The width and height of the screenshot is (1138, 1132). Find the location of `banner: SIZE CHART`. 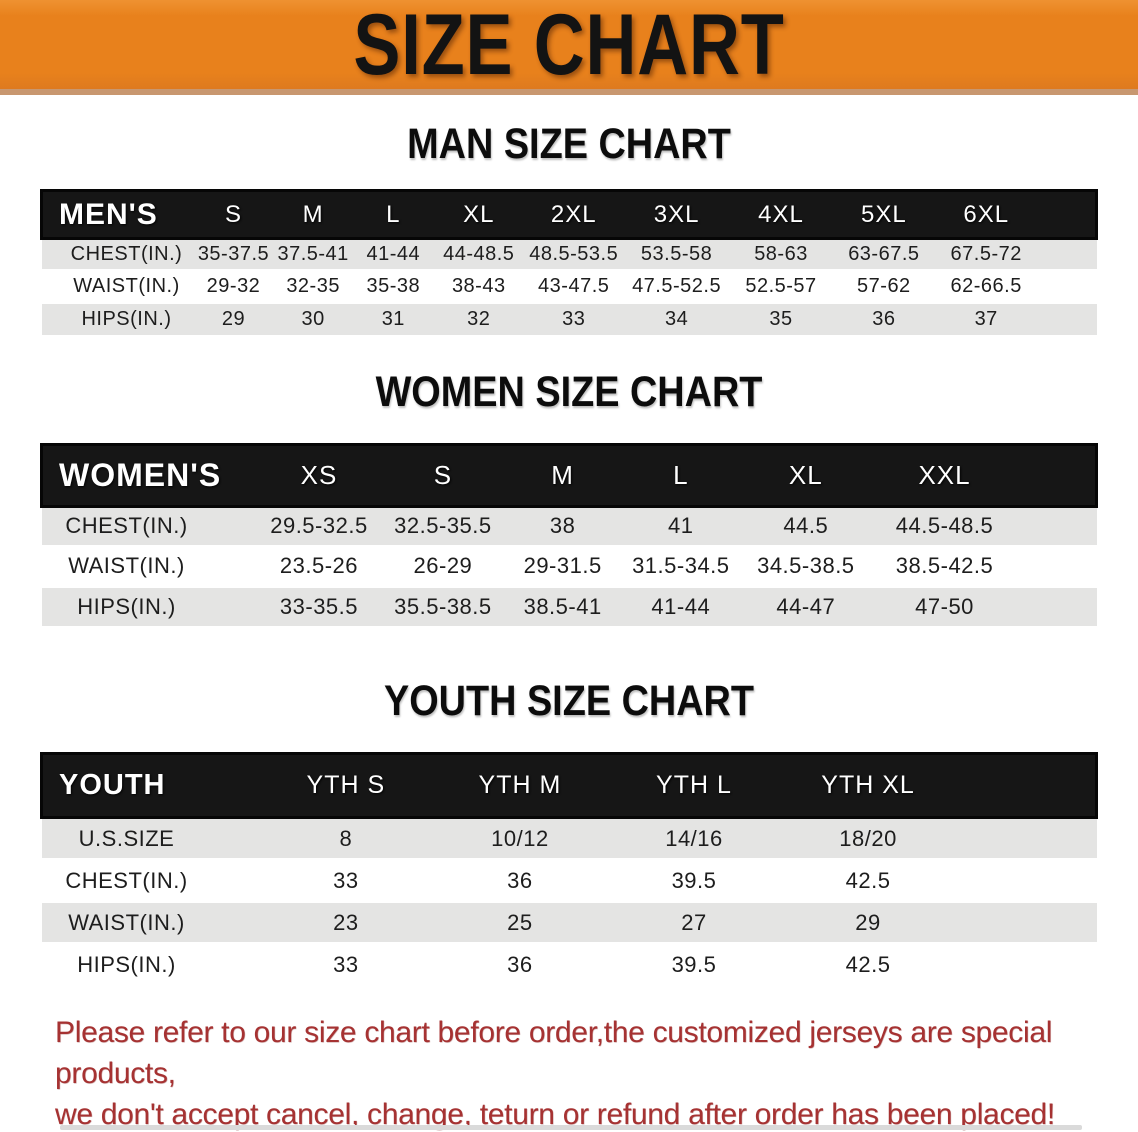

banner: SIZE CHART is located at coordinates (569, 47).